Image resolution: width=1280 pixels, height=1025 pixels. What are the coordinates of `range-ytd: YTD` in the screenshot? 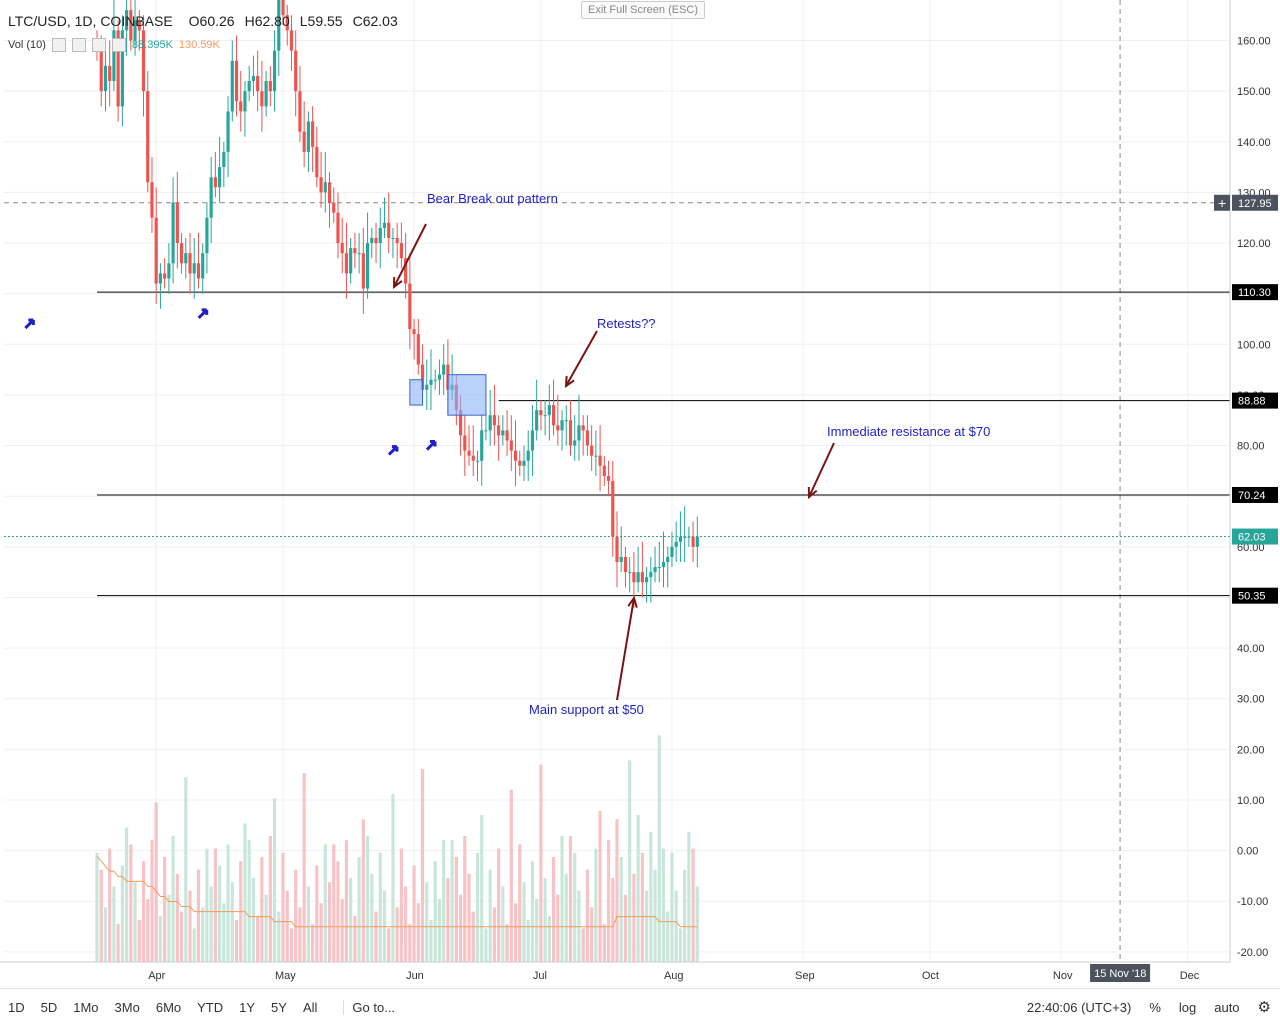 It's located at (210, 1007).